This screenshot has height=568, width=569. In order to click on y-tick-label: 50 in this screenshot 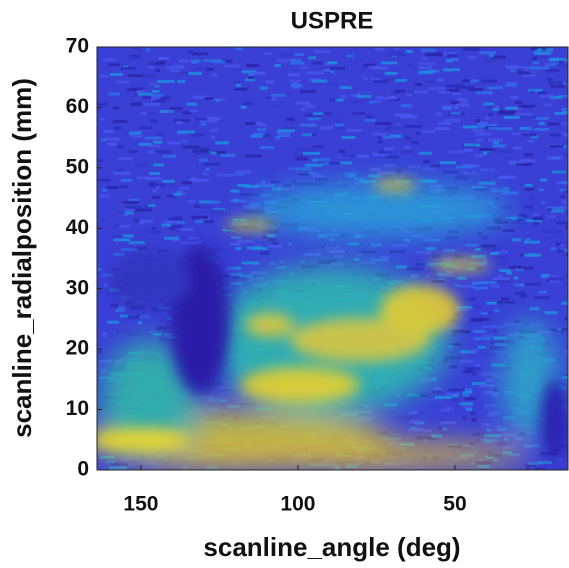, I will do `click(77, 166)`.